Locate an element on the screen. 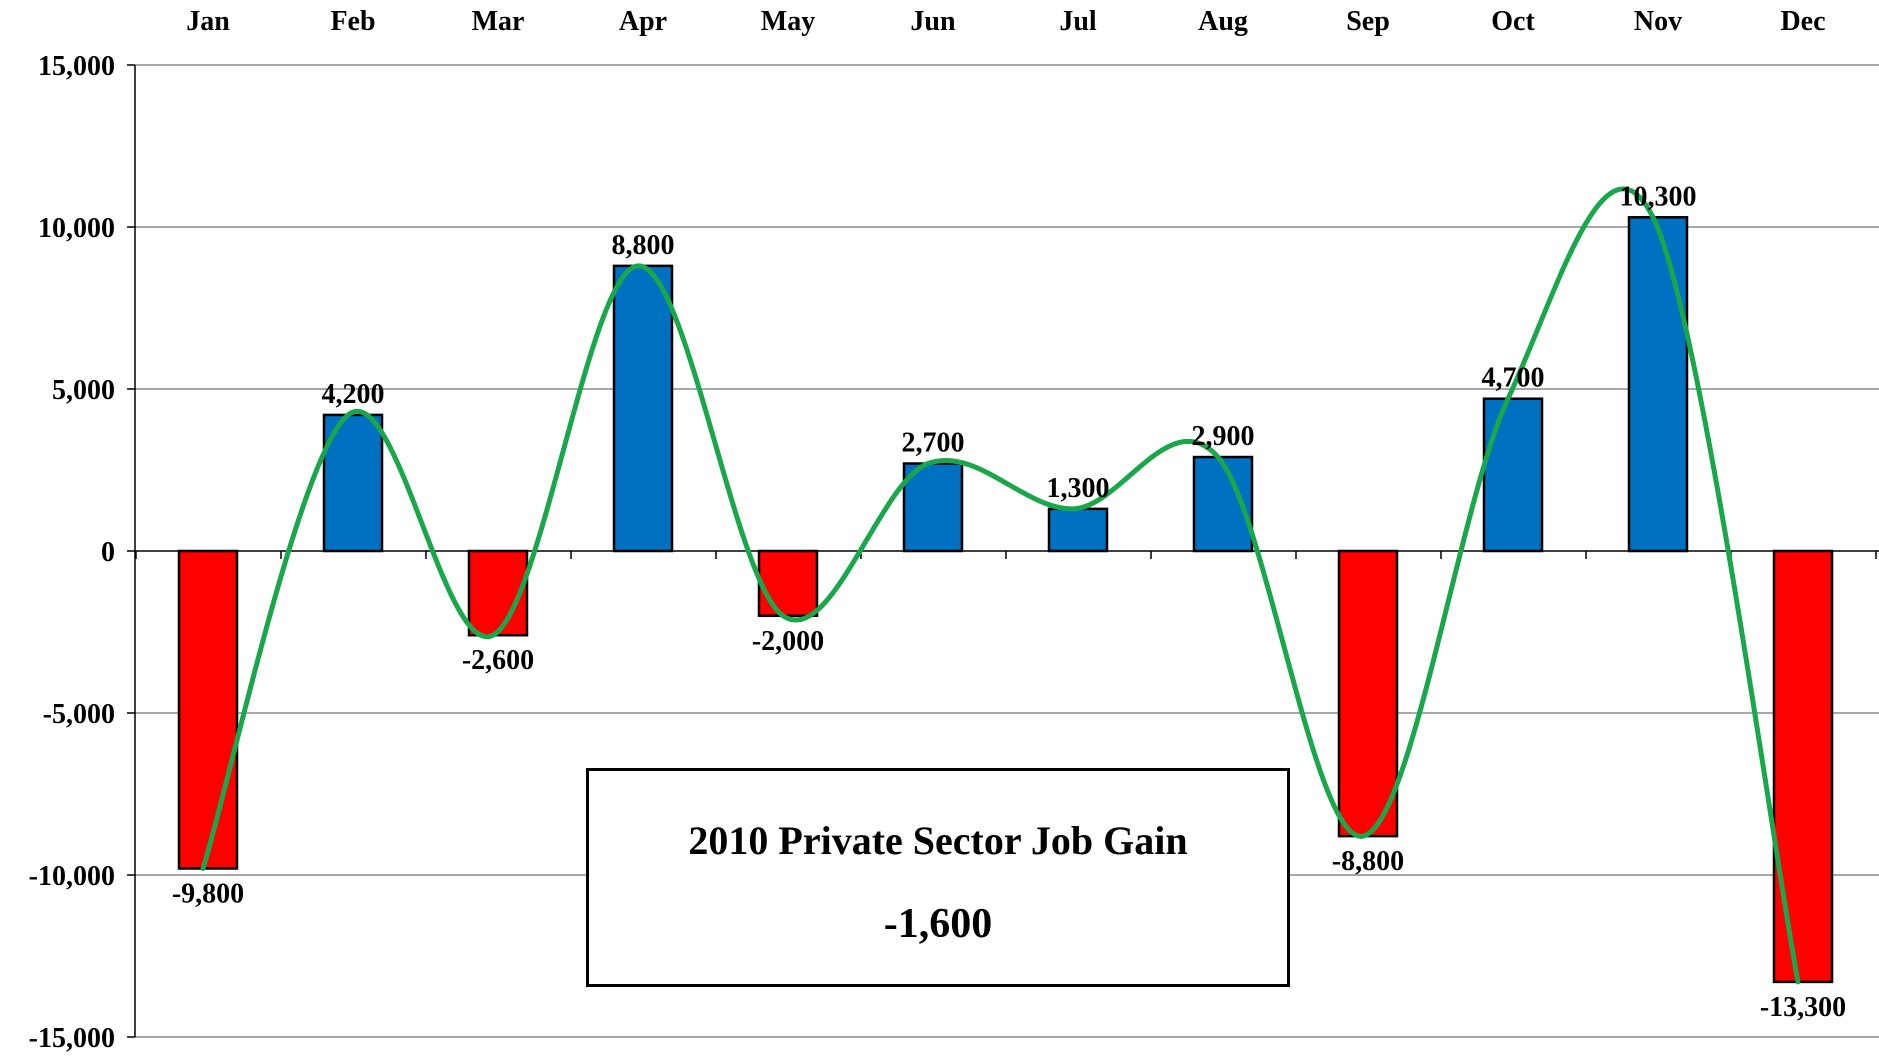 This screenshot has width=1879, height=1056. data-label: -2,000 is located at coordinates (788, 641).